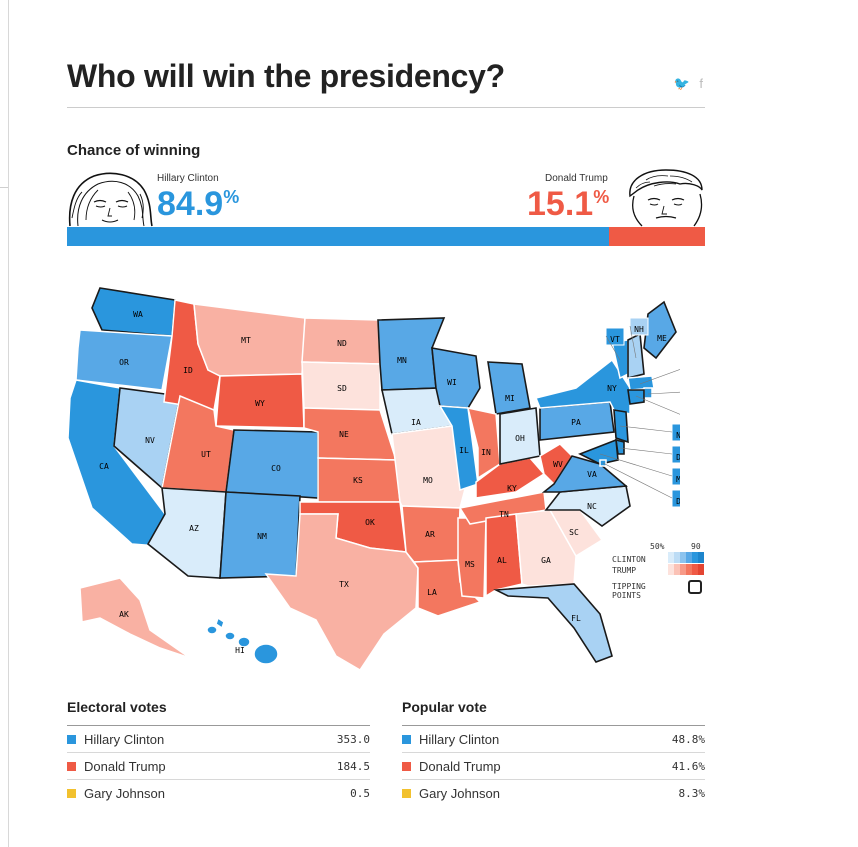 The width and height of the screenshot is (858, 847). What do you see at coordinates (648, 393) in the screenshot?
I see `state-ri` at bounding box center [648, 393].